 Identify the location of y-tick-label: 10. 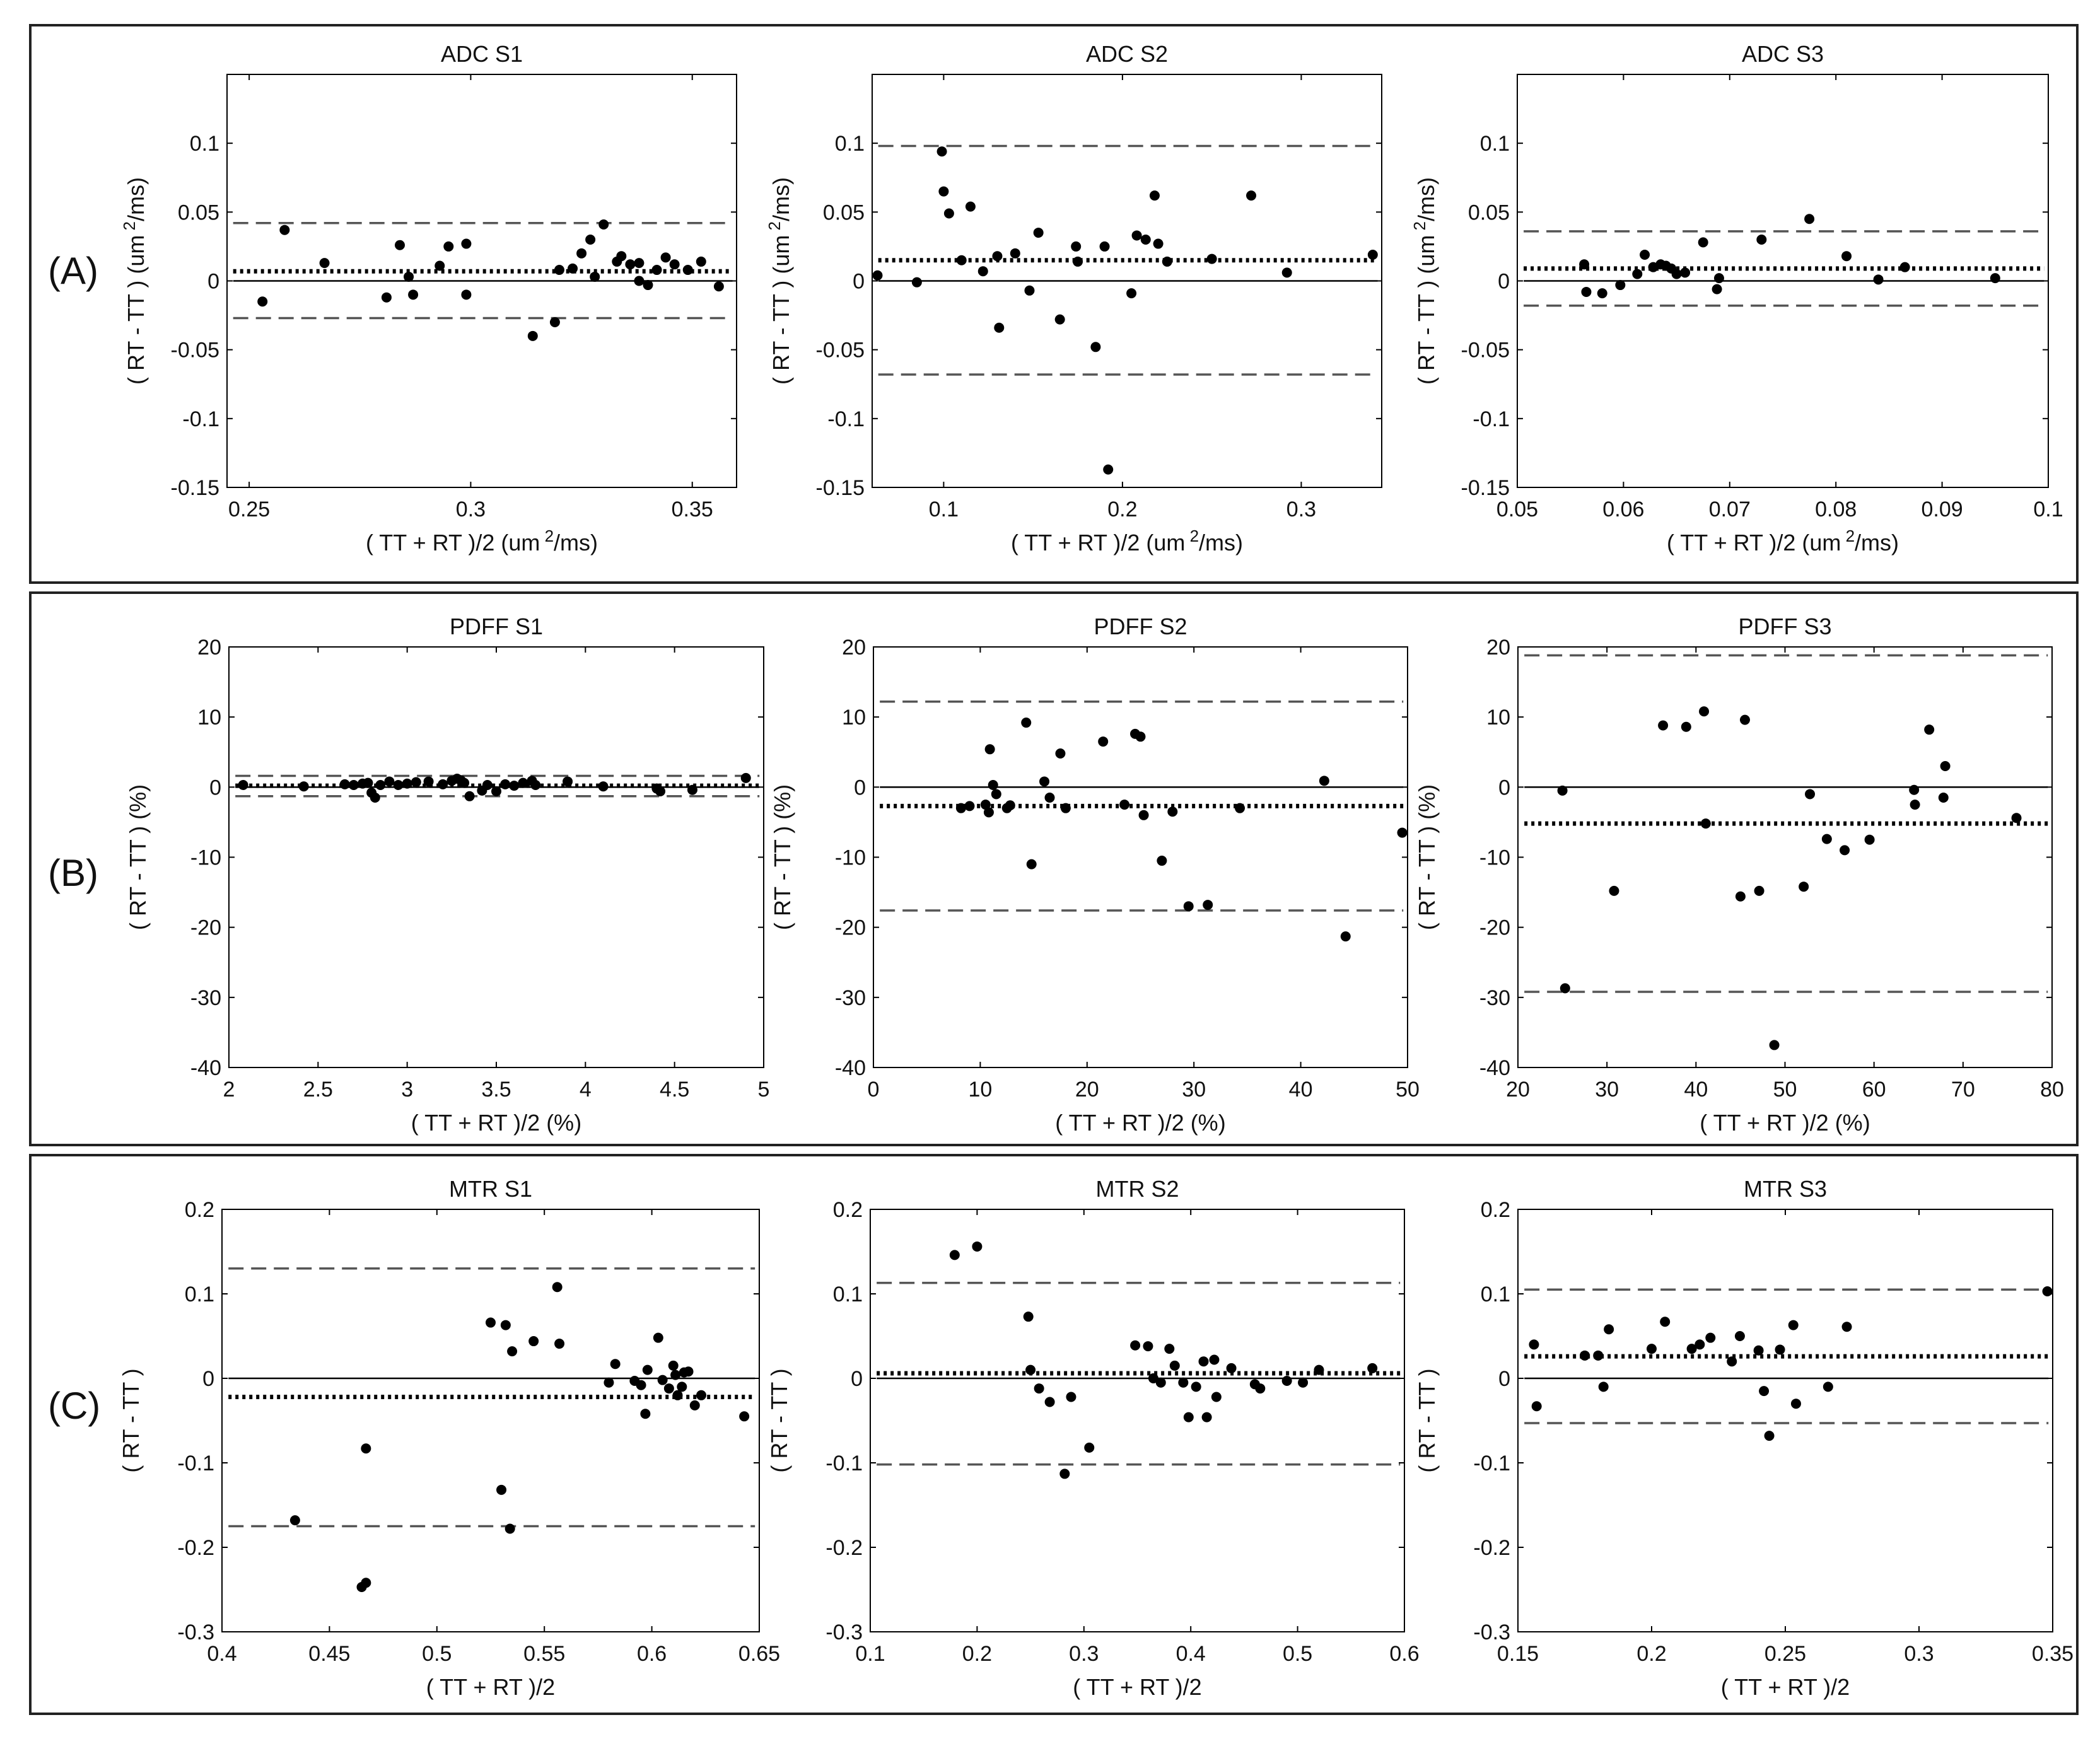
(854, 718).